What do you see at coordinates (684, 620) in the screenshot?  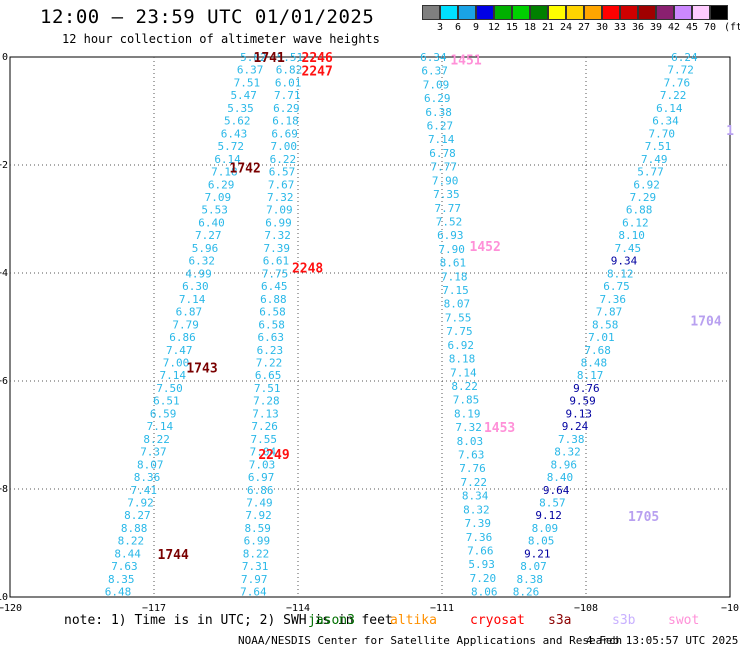 I see `satellite-label-swot: swot` at bounding box center [684, 620].